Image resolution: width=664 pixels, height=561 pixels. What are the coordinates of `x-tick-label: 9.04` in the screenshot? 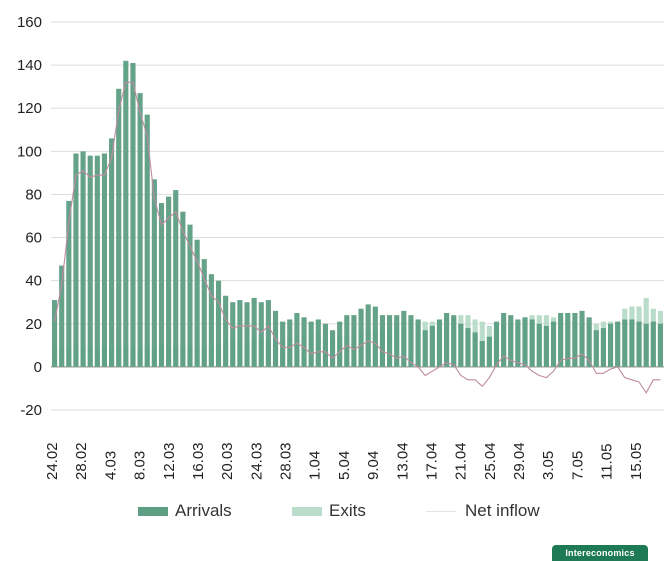 It's located at (373, 465).